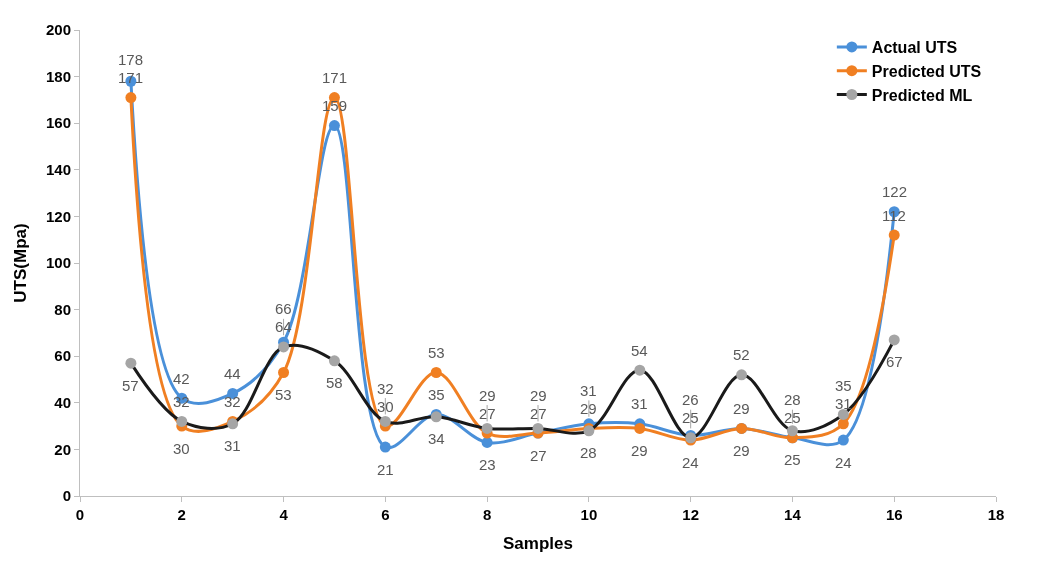 This screenshot has width=1056, height=562. I want to click on data-label: 67, so click(894, 361).